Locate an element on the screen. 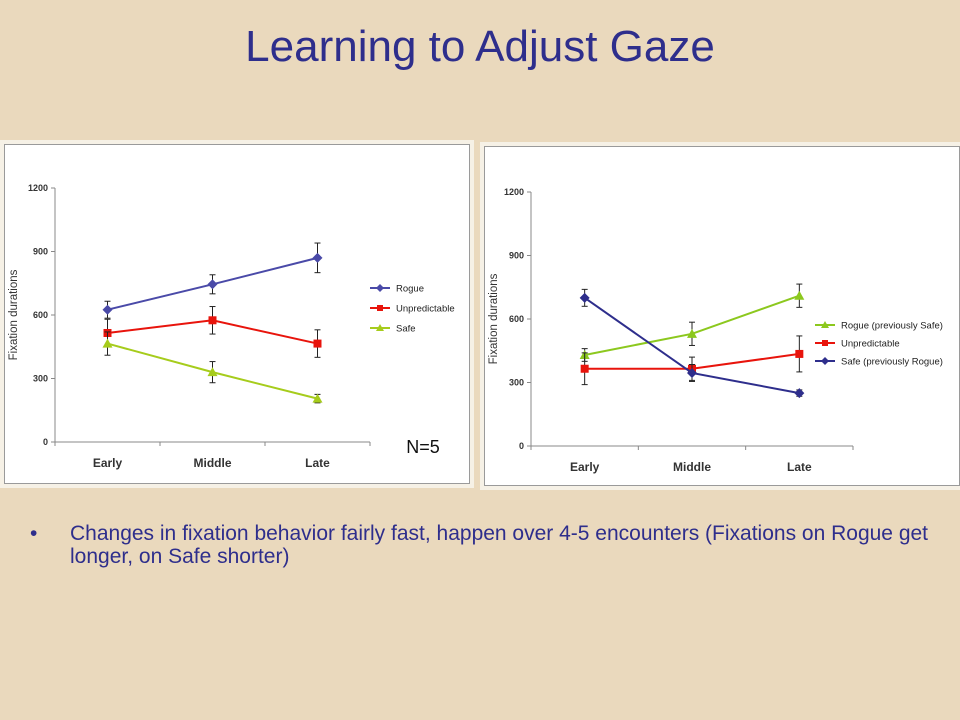  legend-label: Safe is located at coordinates (406, 329).